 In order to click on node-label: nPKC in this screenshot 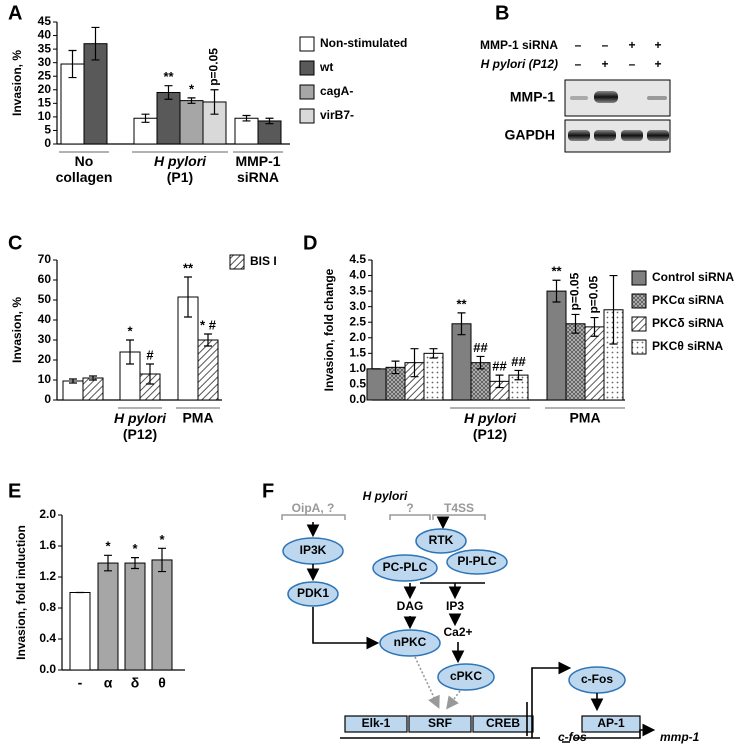, I will do `click(410, 642)`.